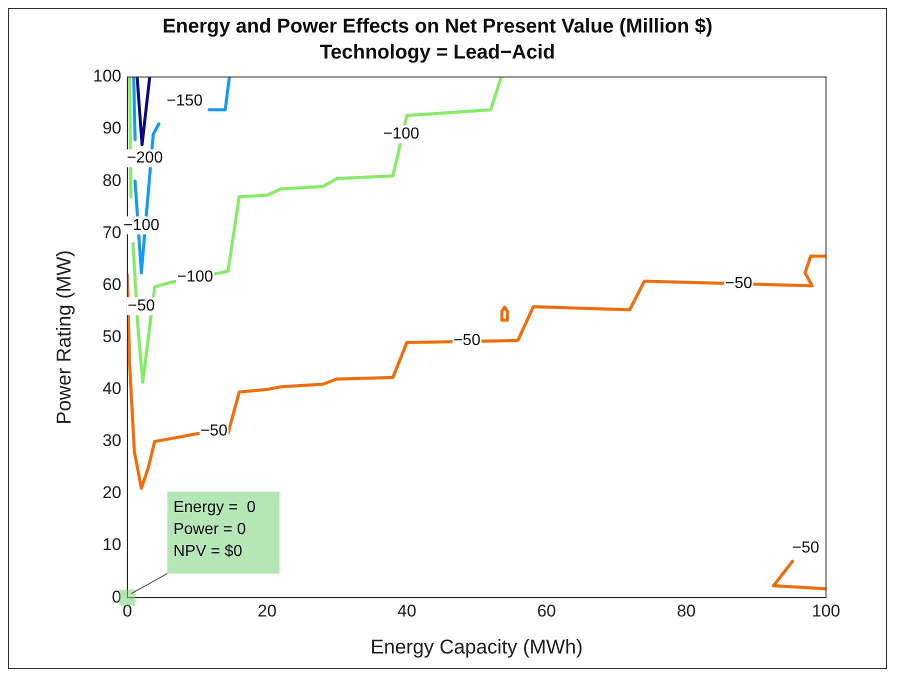  I want to click on x-tick-label: 60, so click(546, 610).